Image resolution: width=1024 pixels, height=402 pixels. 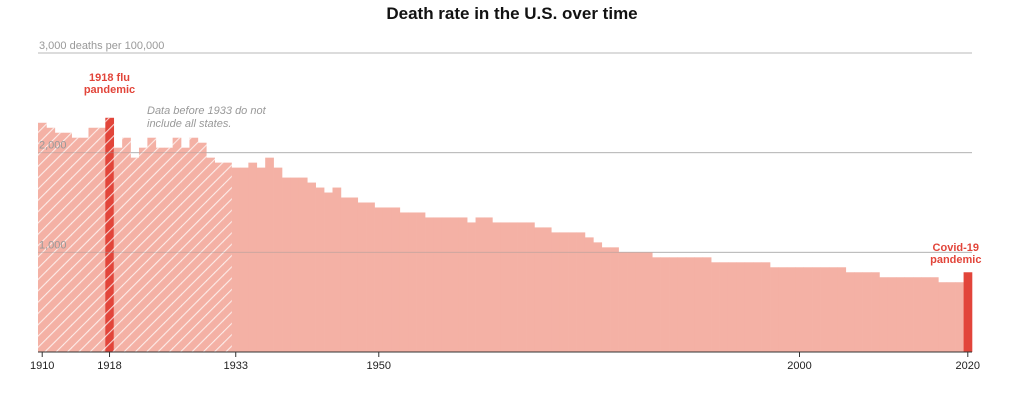 What do you see at coordinates (236, 259) in the screenshot?
I see `bar-1933` at bounding box center [236, 259].